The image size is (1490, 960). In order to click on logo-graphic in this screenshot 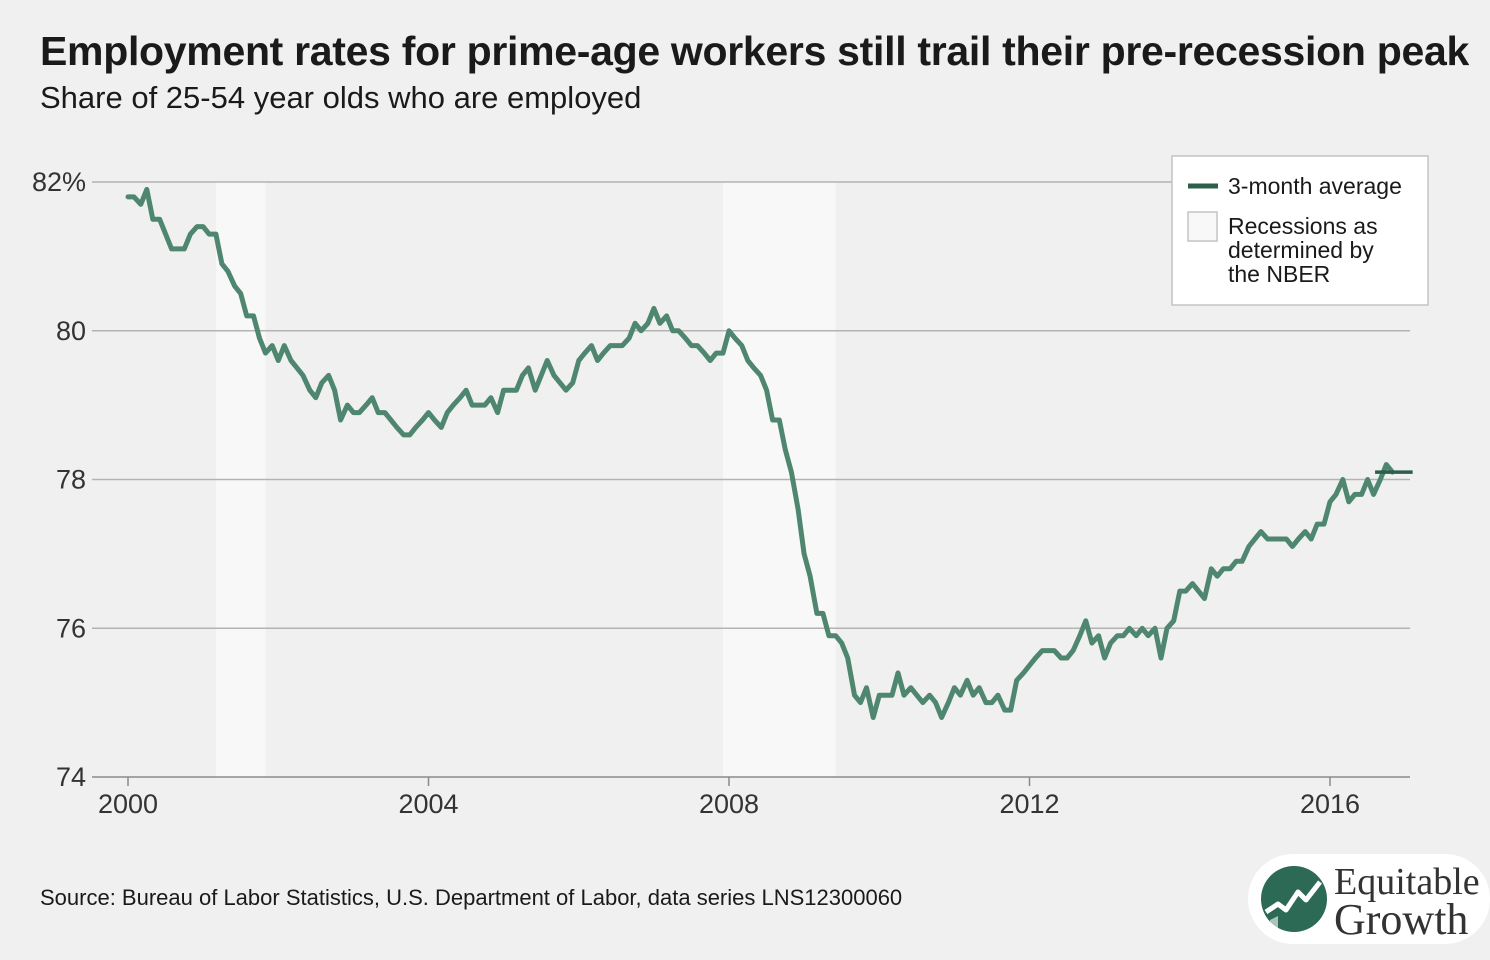, I will do `click(1369, 899)`.